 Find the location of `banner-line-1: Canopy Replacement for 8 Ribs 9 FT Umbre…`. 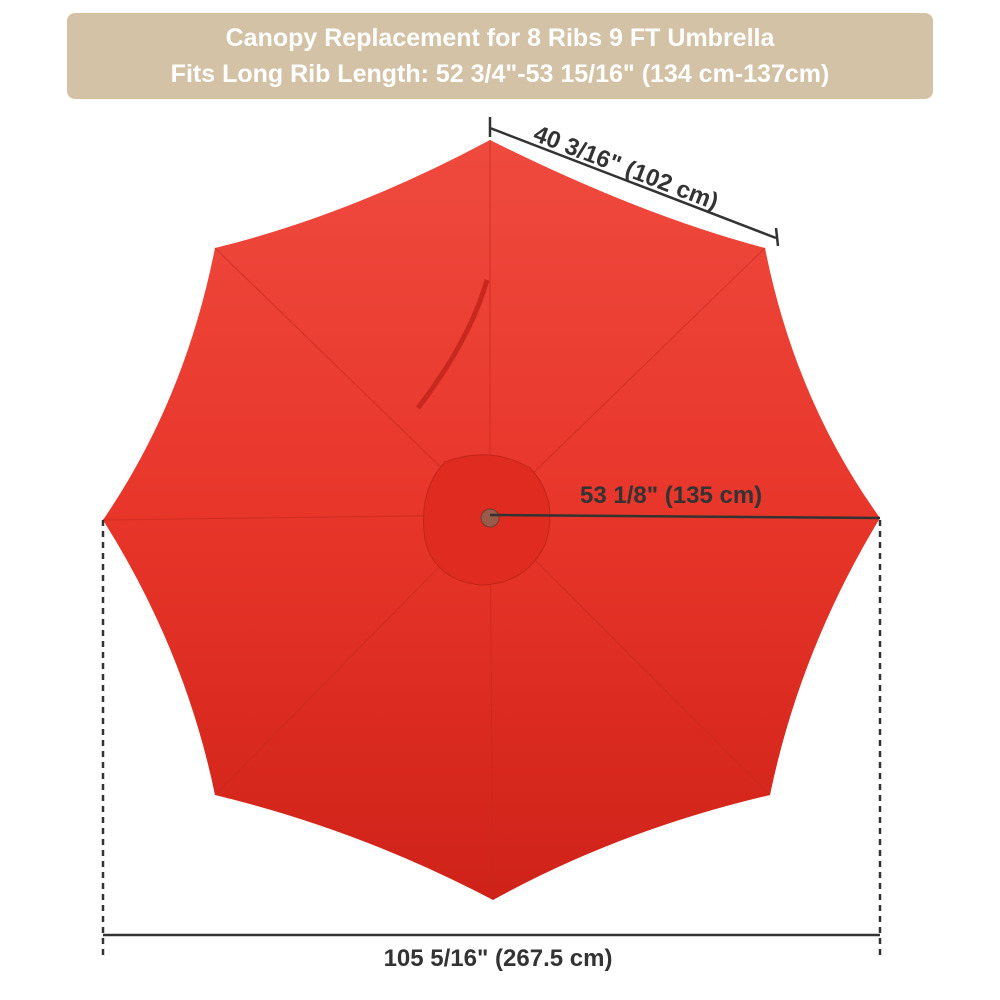

banner-line-1: Canopy Replacement for 8 Ribs 9 FT Umbre… is located at coordinates (500, 38).